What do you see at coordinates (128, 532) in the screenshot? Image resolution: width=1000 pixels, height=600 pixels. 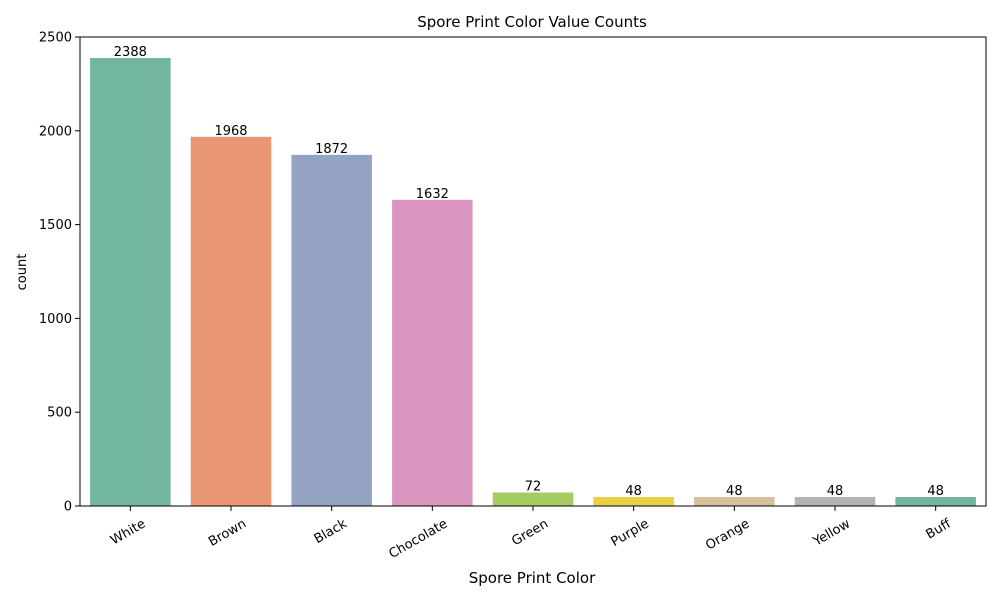 I see `x-tick-label: White` at bounding box center [128, 532].